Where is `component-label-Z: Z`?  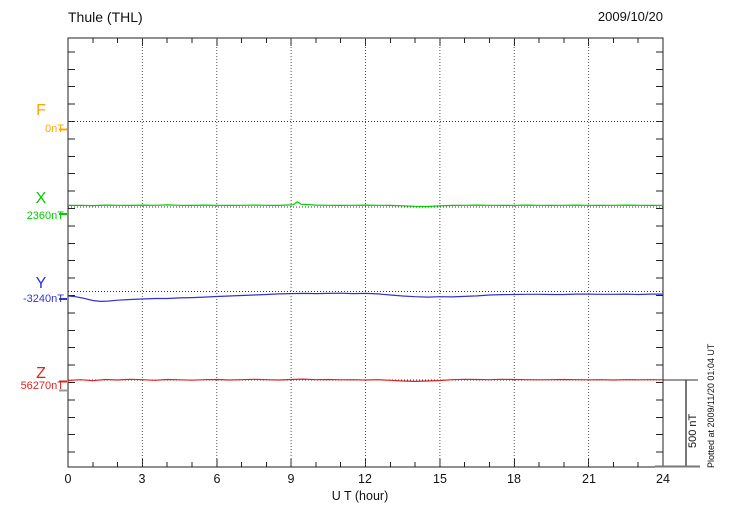 component-label-Z: Z is located at coordinates (41, 373).